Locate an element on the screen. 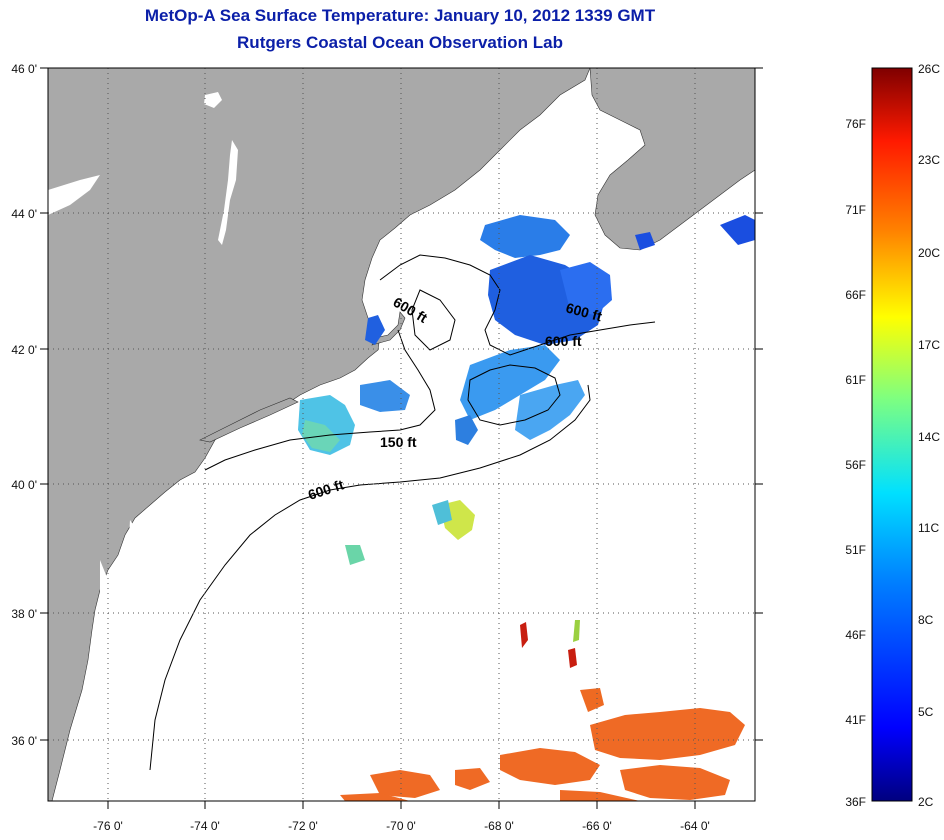  lon-tick-label: -76 0' is located at coordinates (108, 826).